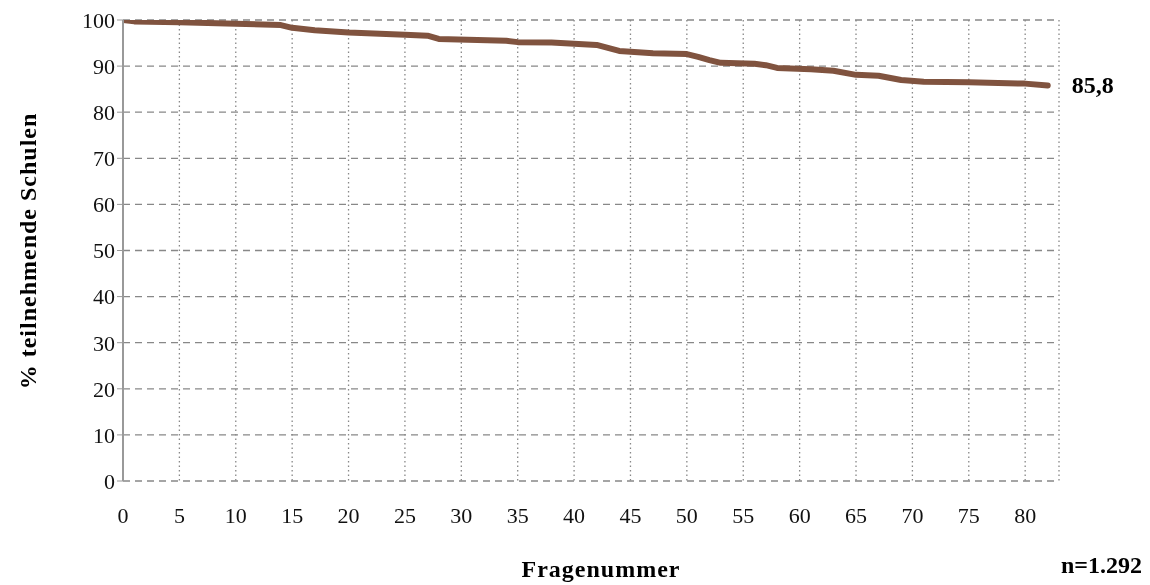 Image resolution: width=1150 pixels, height=585 pixels. Describe the element at coordinates (630, 515) in the screenshot. I see `x-tick-label: 45` at that location.